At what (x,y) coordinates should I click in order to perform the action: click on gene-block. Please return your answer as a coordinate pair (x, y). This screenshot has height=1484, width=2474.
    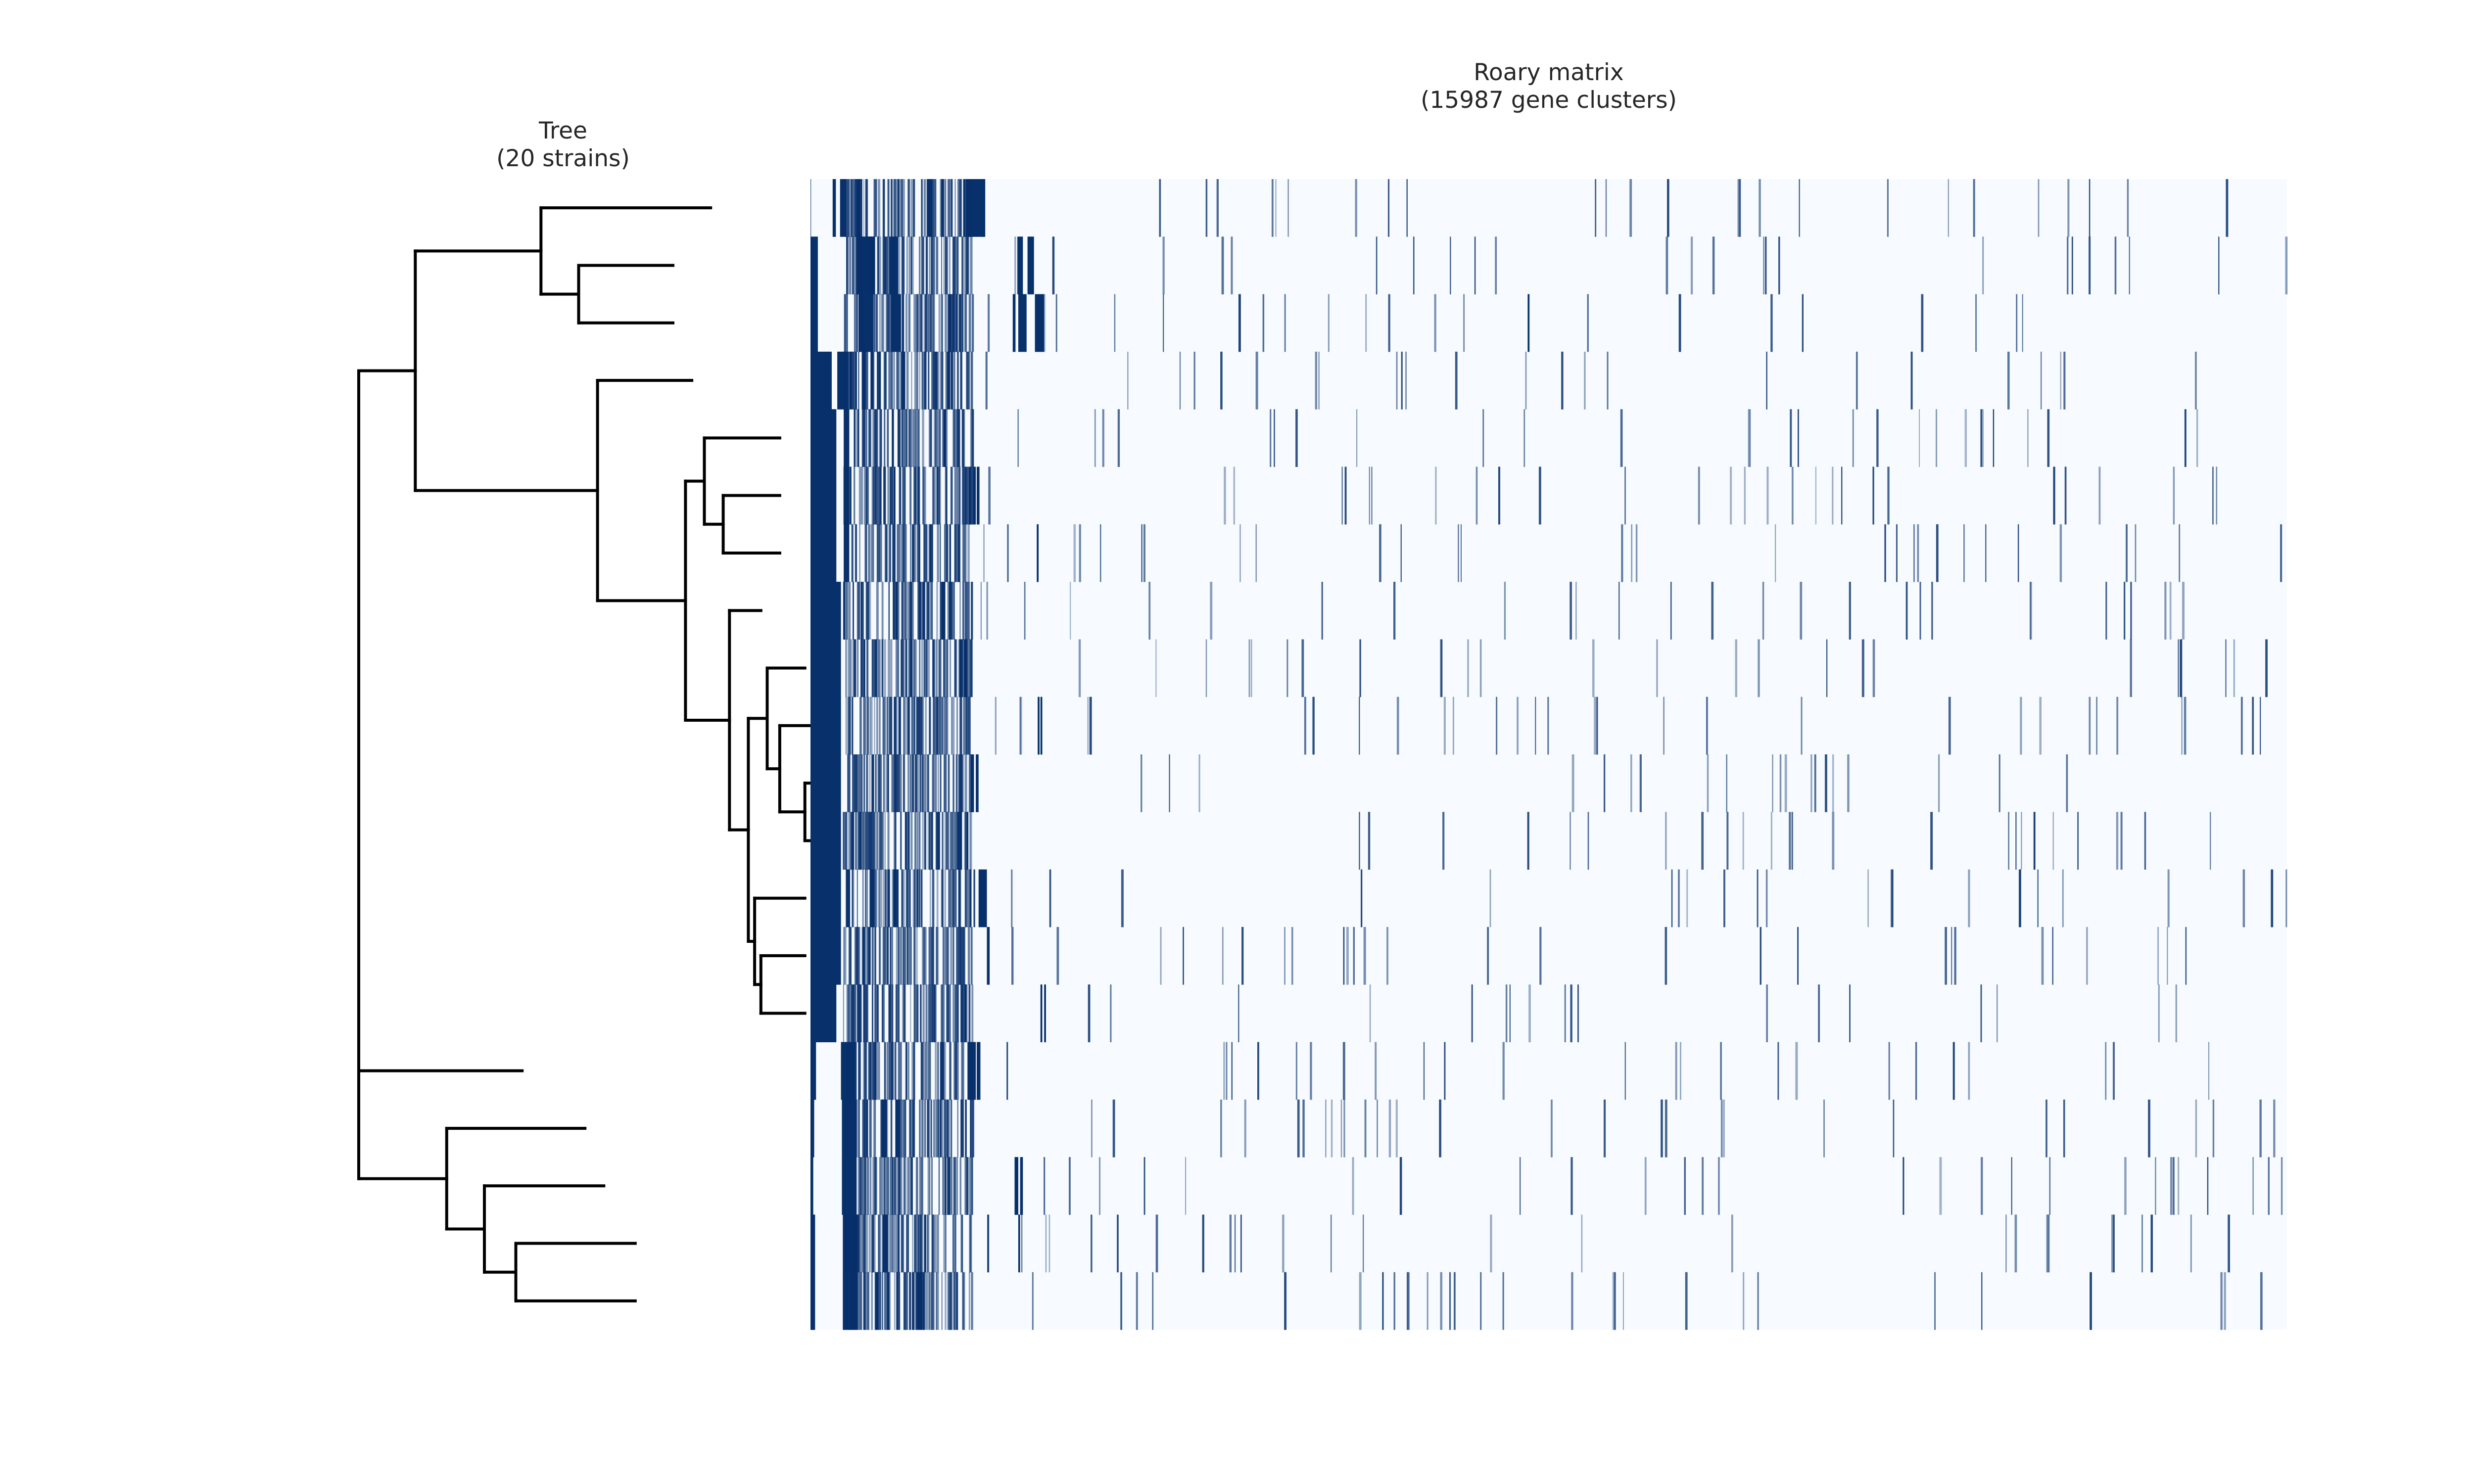
    Looking at the image, I should click on (812, 1186).